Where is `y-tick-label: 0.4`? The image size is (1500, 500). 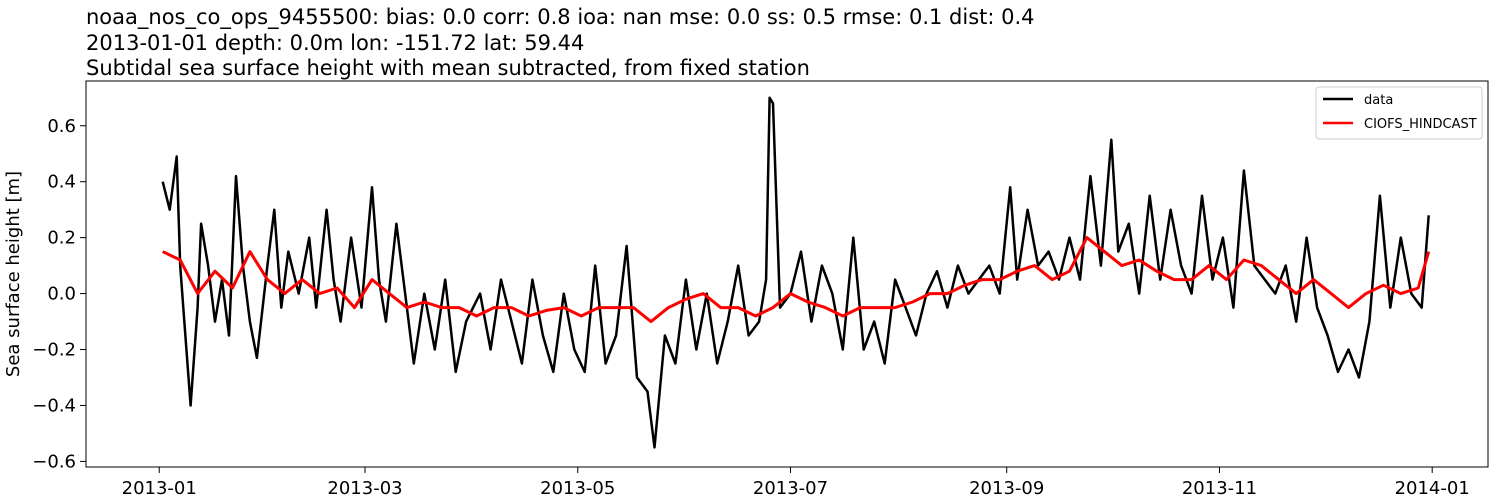
y-tick-label: 0.4 is located at coordinates (61, 182).